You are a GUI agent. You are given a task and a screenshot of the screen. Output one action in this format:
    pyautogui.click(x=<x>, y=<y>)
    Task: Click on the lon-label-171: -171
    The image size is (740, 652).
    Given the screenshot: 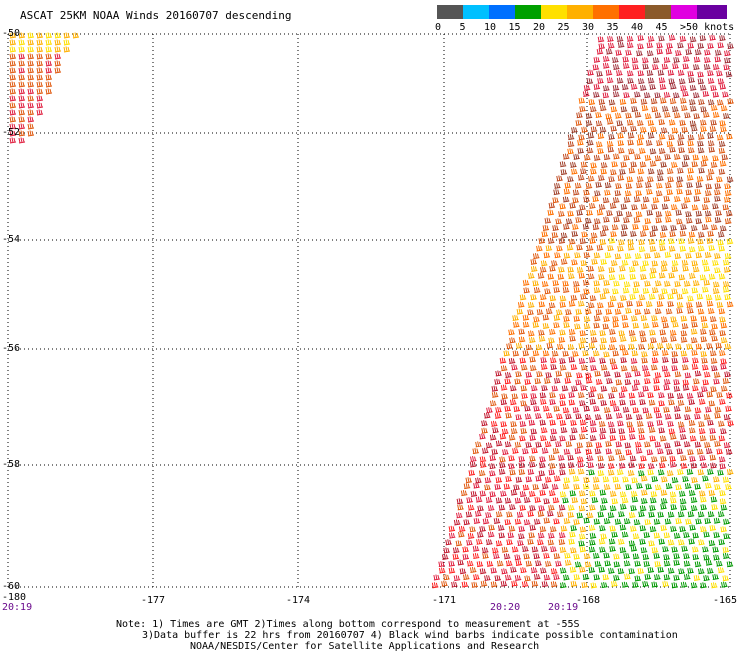 What is the action you would take?
    pyautogui.click(x=444, y=600)
    